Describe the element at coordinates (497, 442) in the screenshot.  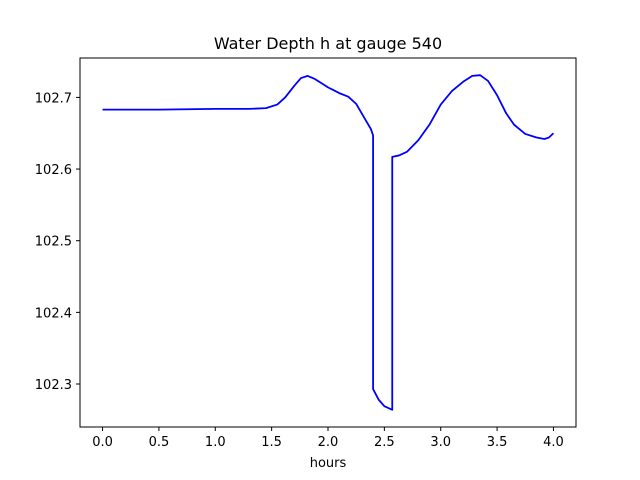
I see `x-tick-label: 3.5` at that location.